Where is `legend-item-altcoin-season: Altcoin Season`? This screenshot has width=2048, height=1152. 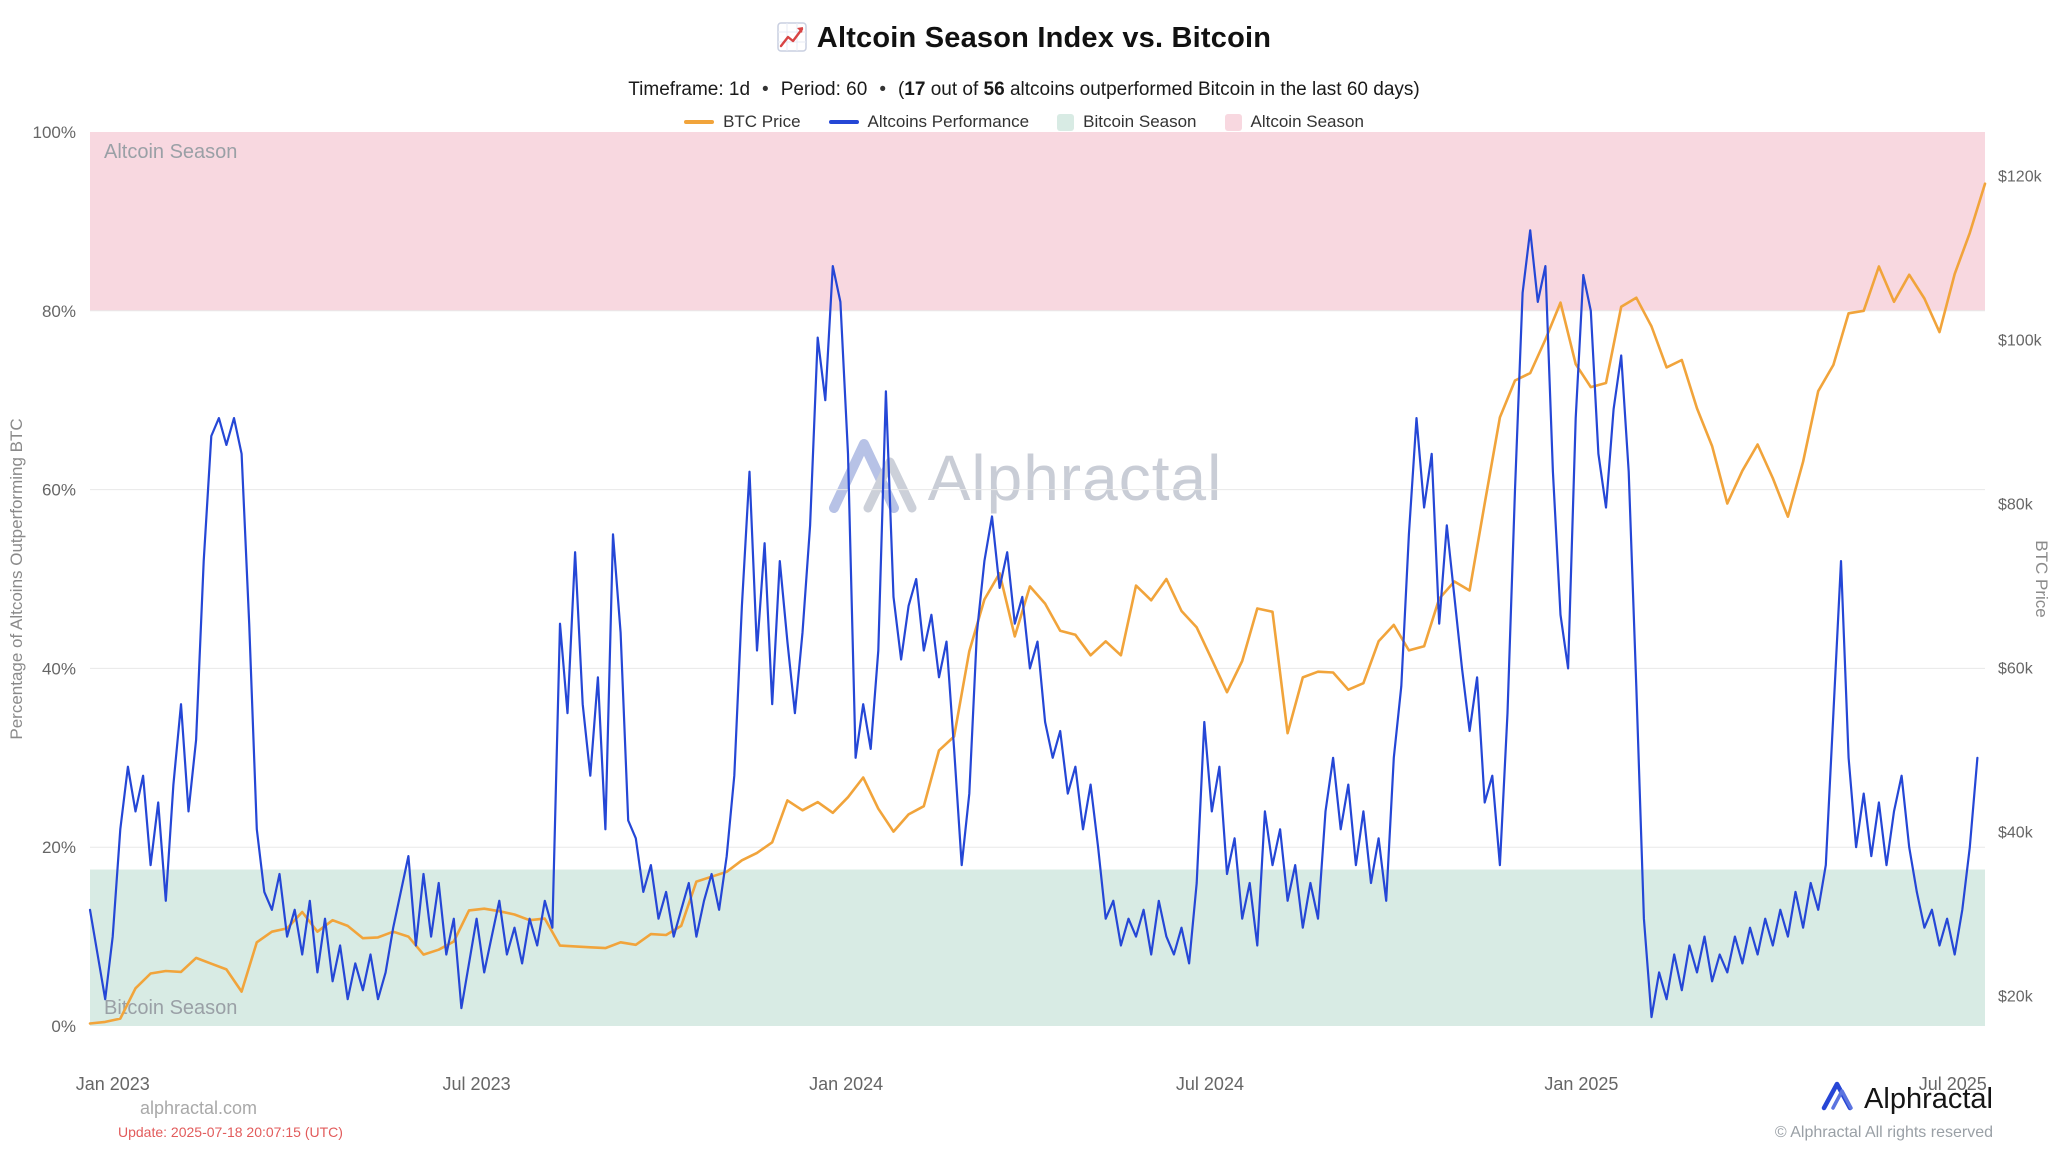 legend-item-altcoin-season: Altcoin Season is located at coordinates (1294, 122).